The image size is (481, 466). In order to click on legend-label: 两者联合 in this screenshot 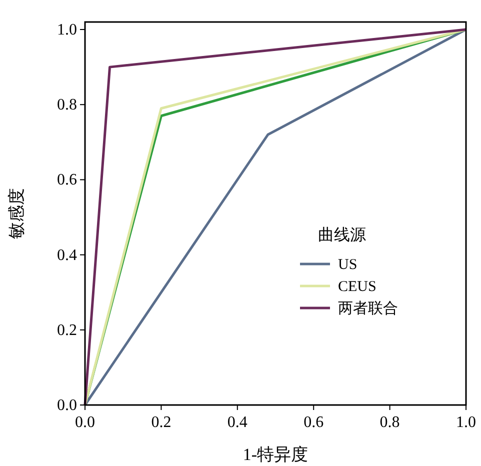, I will do `click(368, 308)`.